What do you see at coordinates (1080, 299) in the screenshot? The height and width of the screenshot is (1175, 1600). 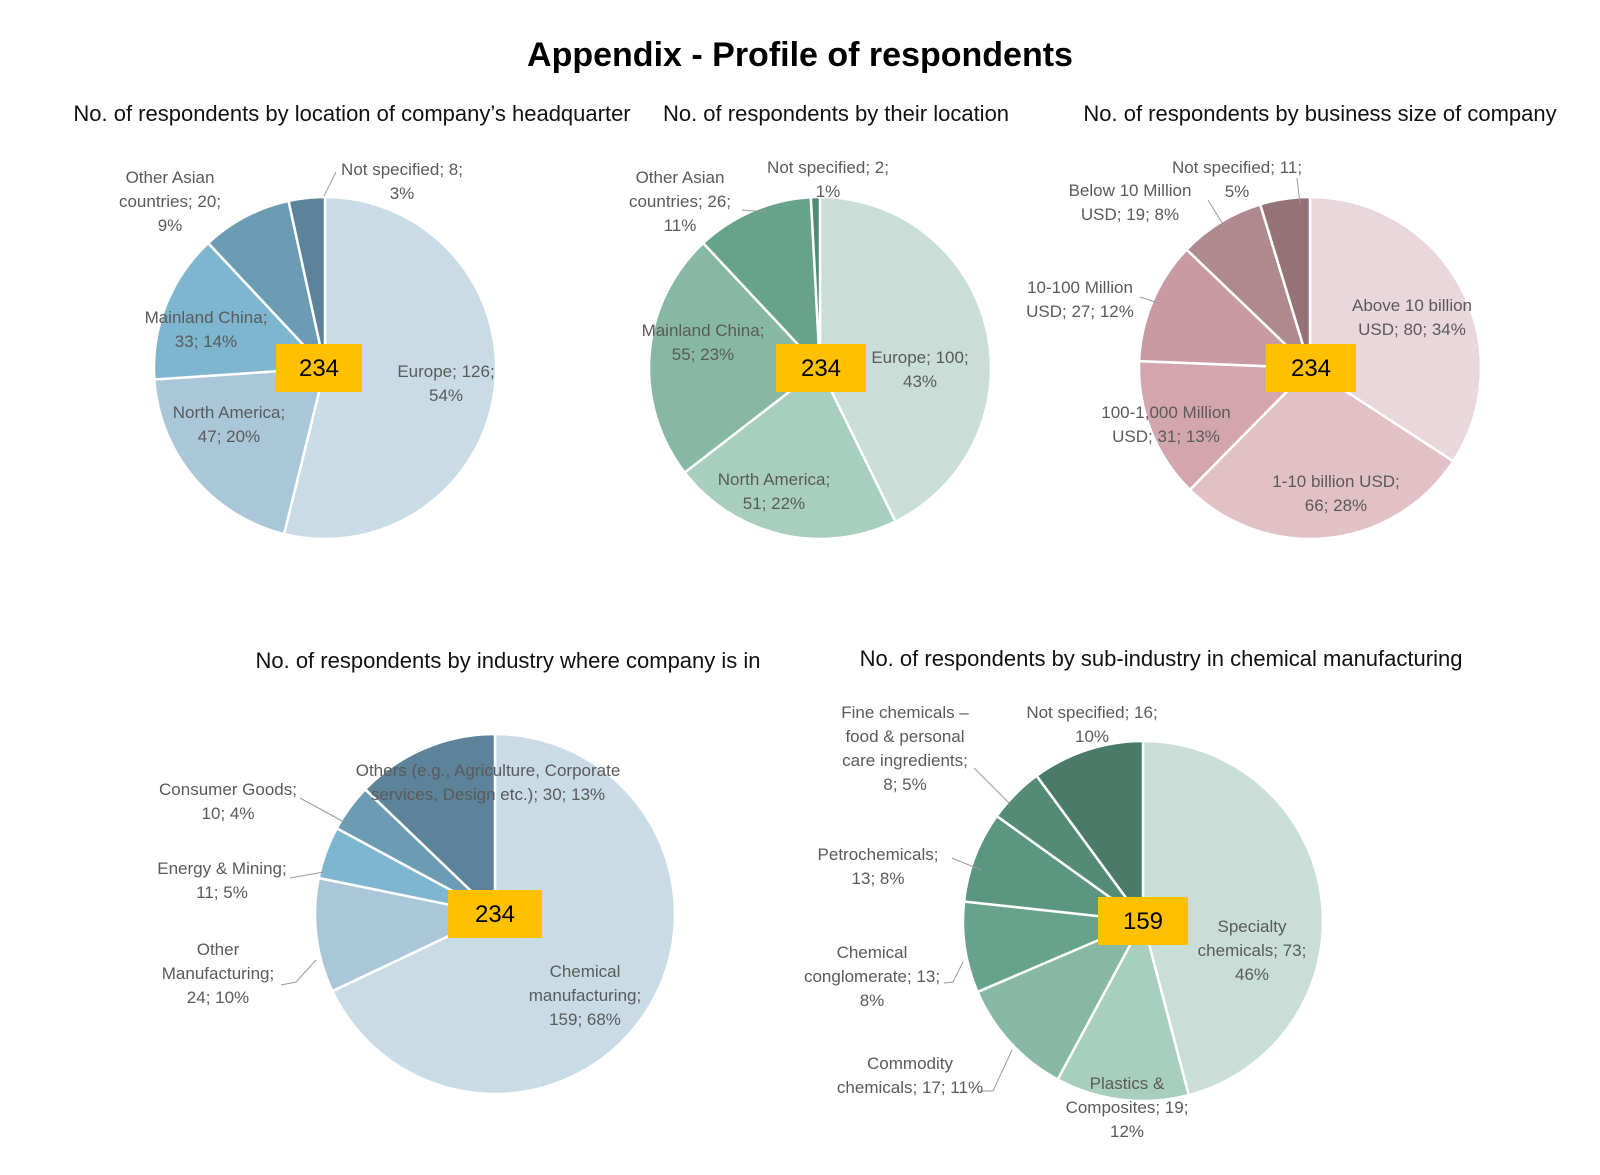 I see `data-label-10-100-million-usd: 10-100 Million USD; 27; 12%` at bounding box center [1080, 299].